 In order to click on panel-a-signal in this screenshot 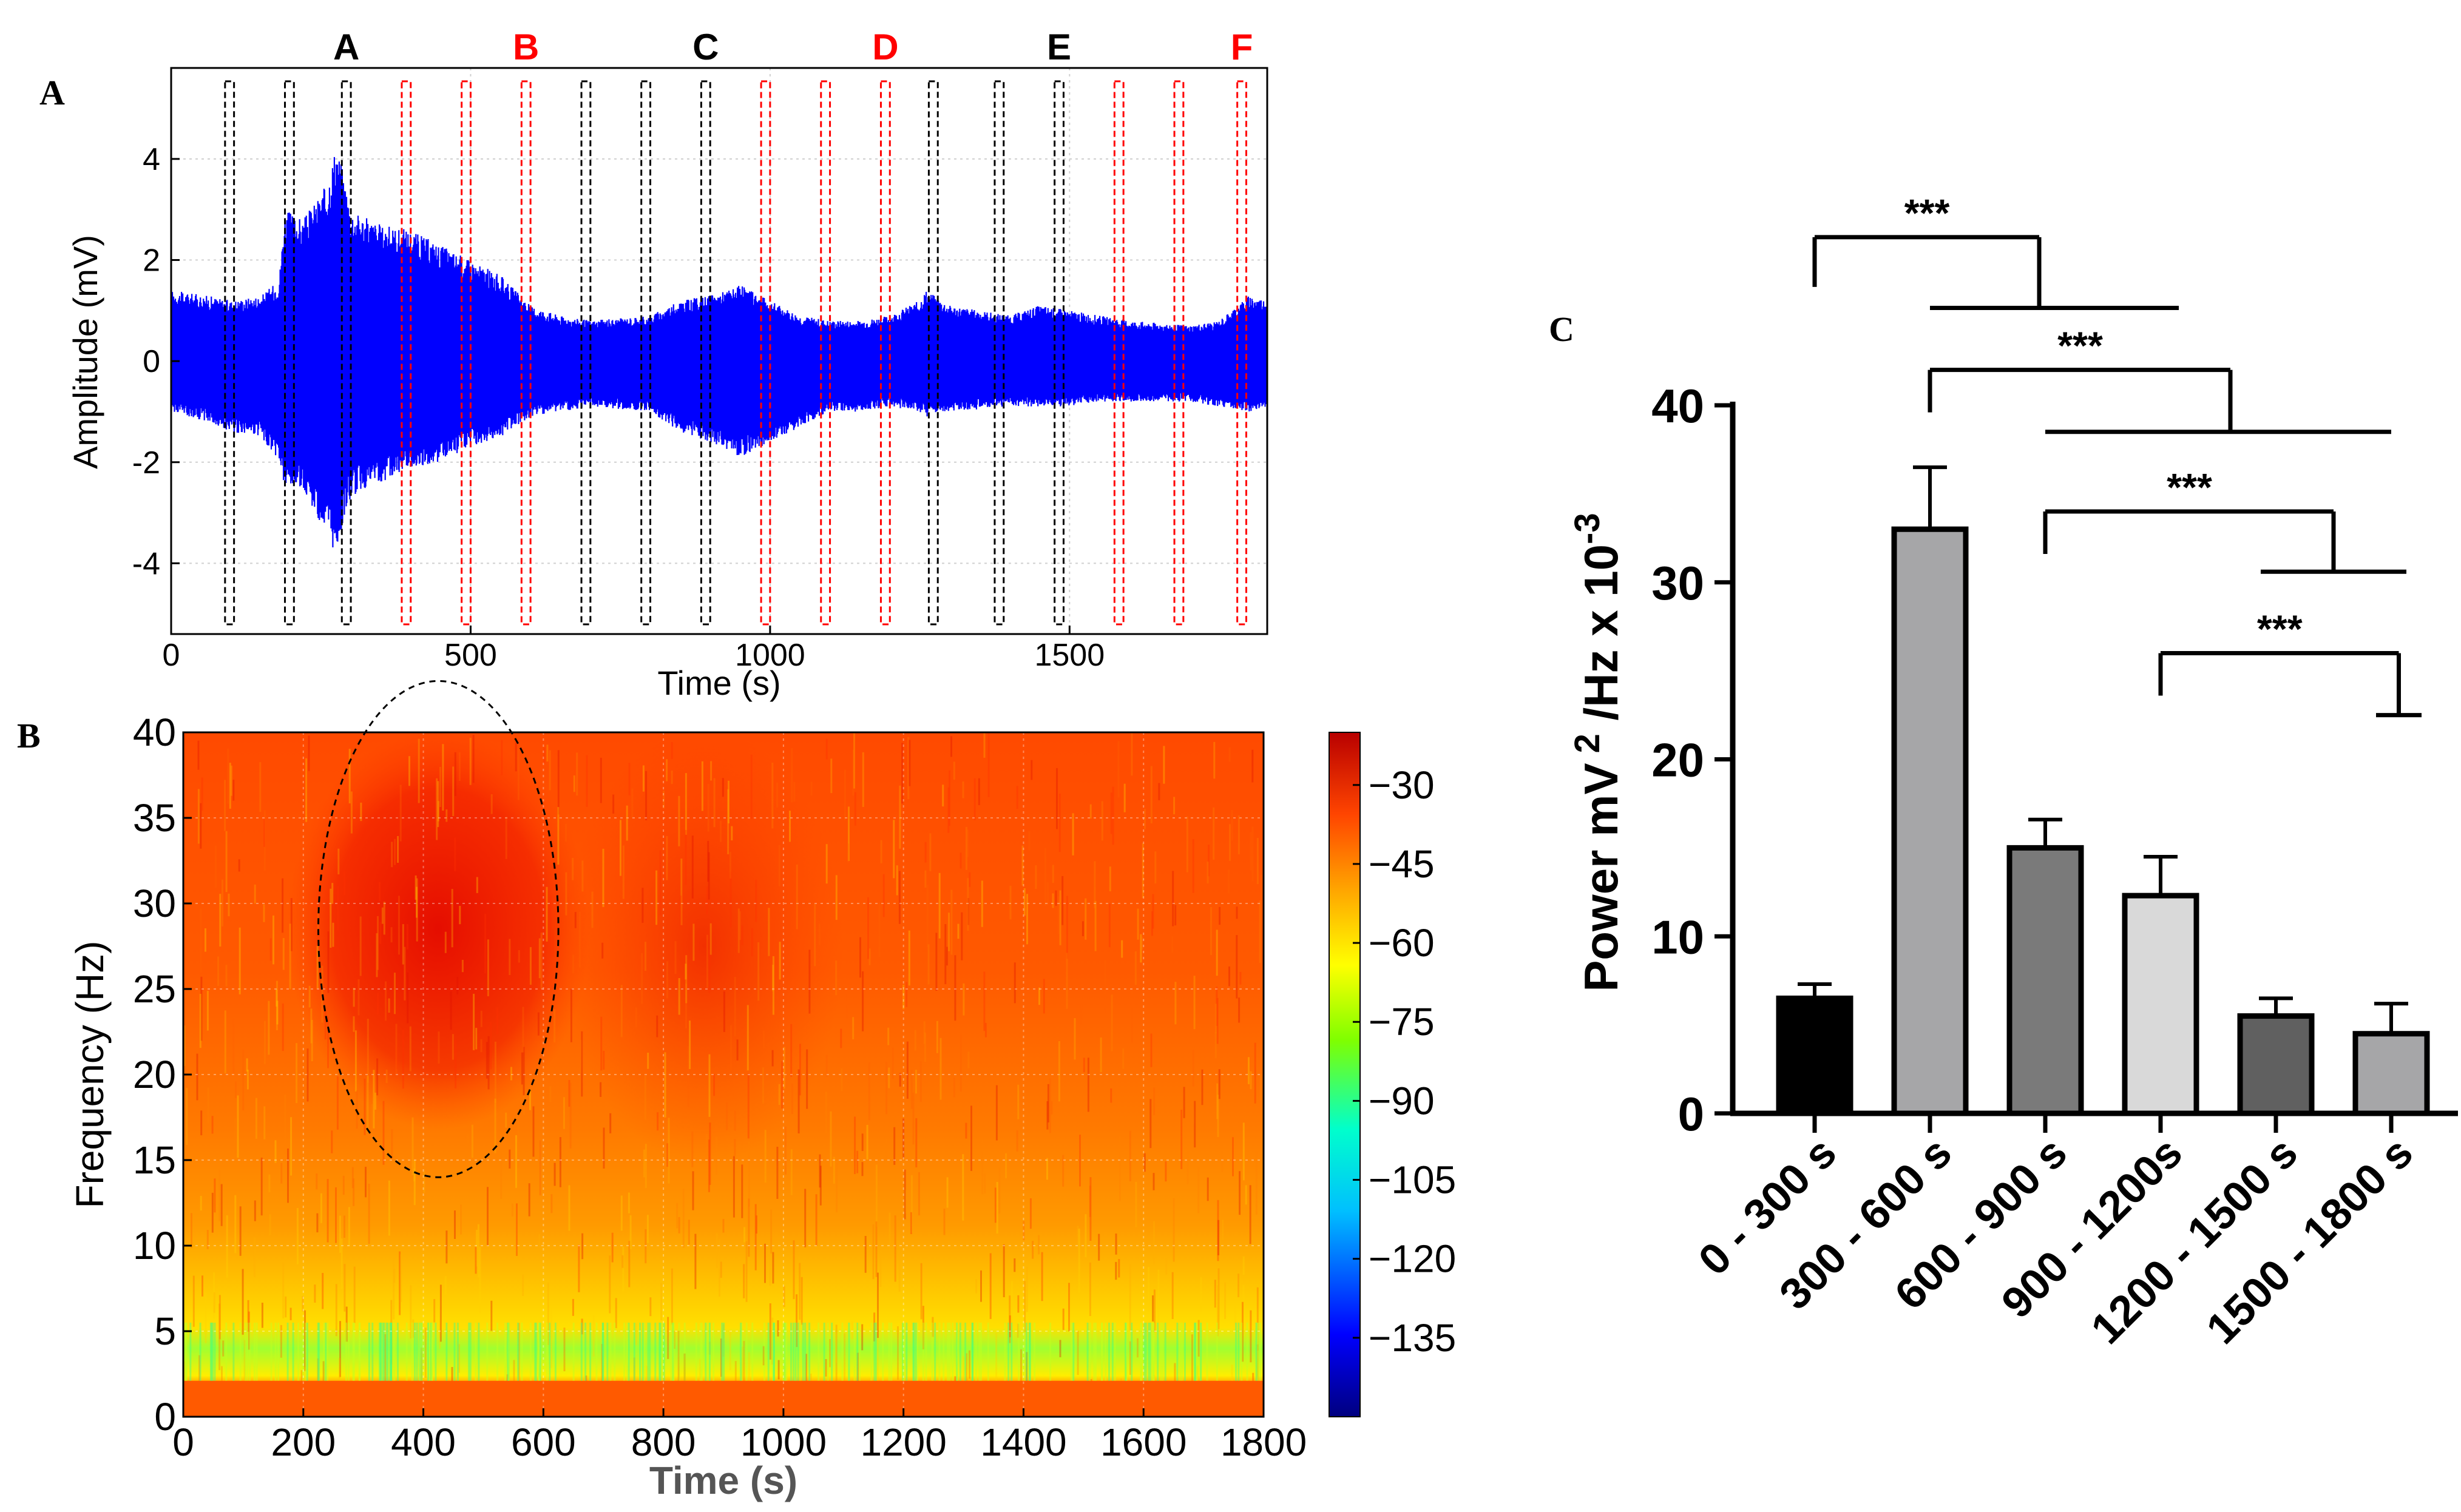, I will do `click(719, 352)`.